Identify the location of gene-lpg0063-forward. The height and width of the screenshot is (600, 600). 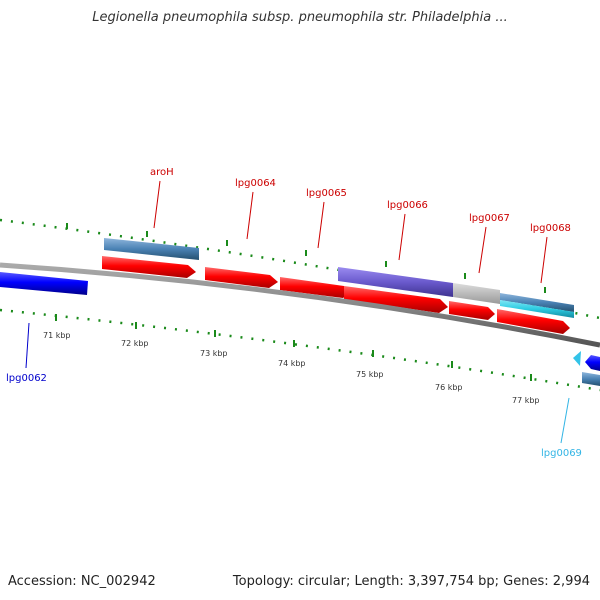
(149, 267).